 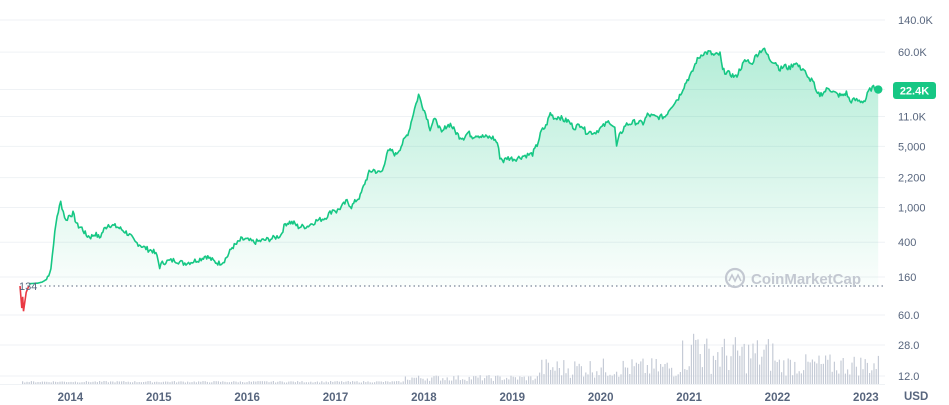 I want to click on volume-tick-label: 60.0, so click(x=908, y=316).